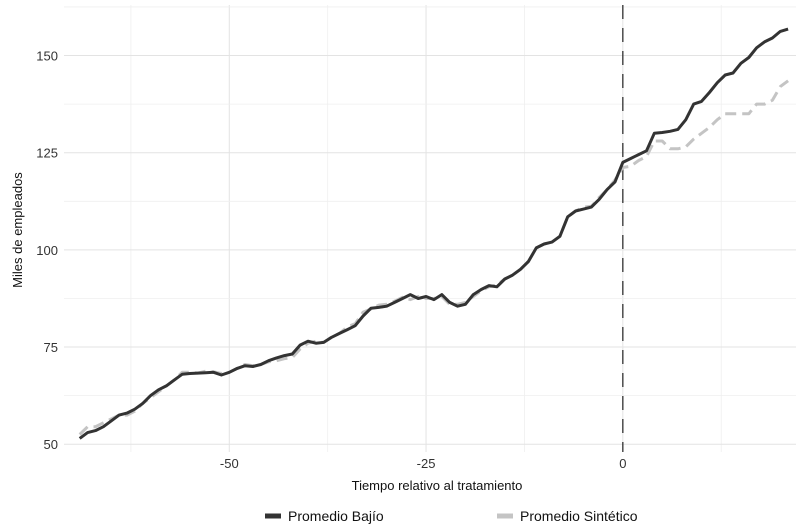 The image size is (796, 530). What do you see at coordinates (336, 516) in the screenshot?
I see `legend-label-bajio: Promedio Bajío` at bounding box center [336, 516].